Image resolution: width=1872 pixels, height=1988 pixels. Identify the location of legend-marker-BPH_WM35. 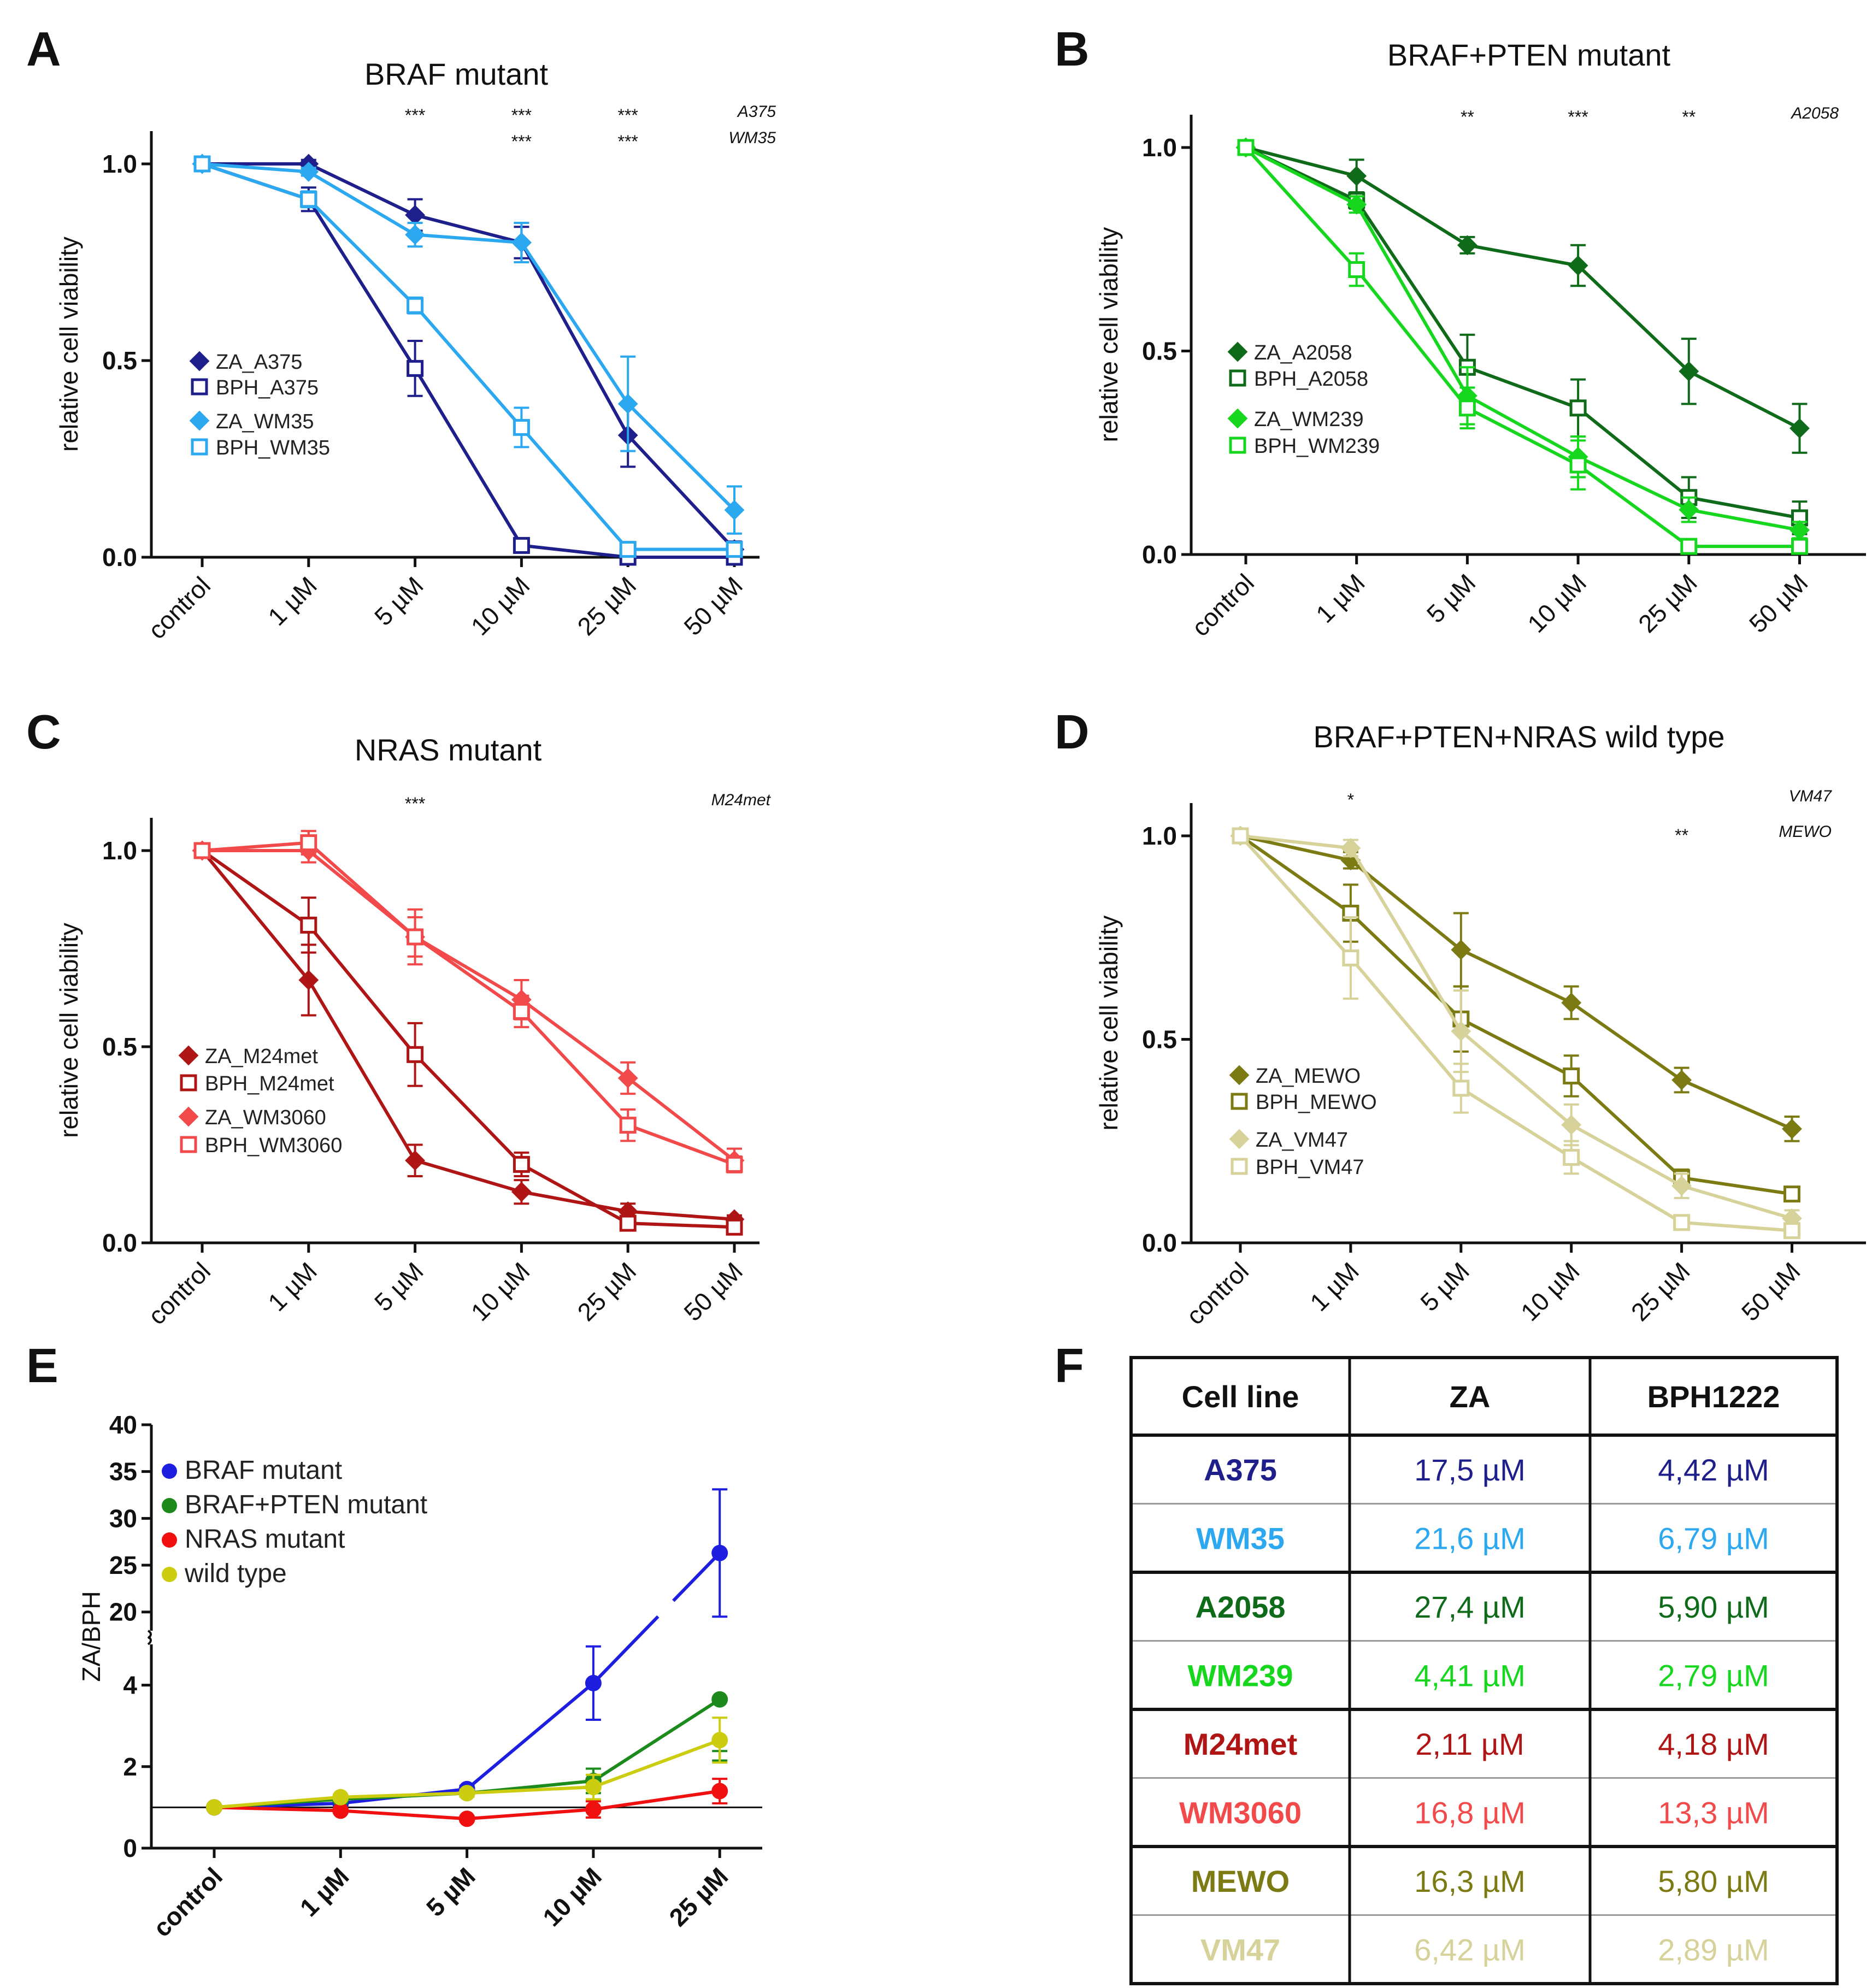
(199, 447).